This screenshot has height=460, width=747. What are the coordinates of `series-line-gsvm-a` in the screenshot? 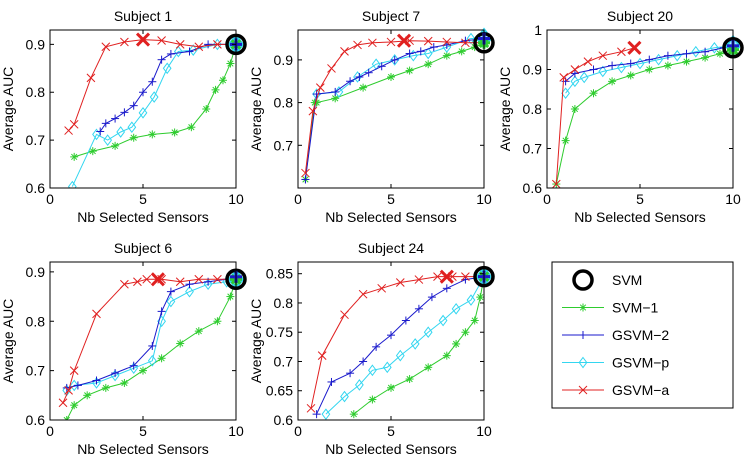 It's located at (149, 340).